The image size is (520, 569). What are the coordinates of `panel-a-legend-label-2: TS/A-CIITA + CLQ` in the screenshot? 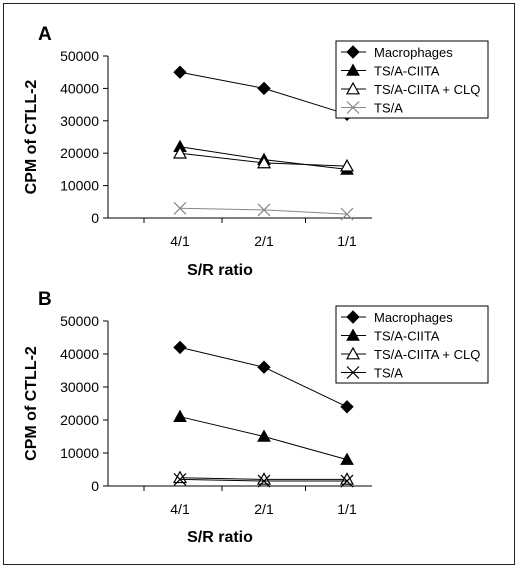 It's located at (427, 89).